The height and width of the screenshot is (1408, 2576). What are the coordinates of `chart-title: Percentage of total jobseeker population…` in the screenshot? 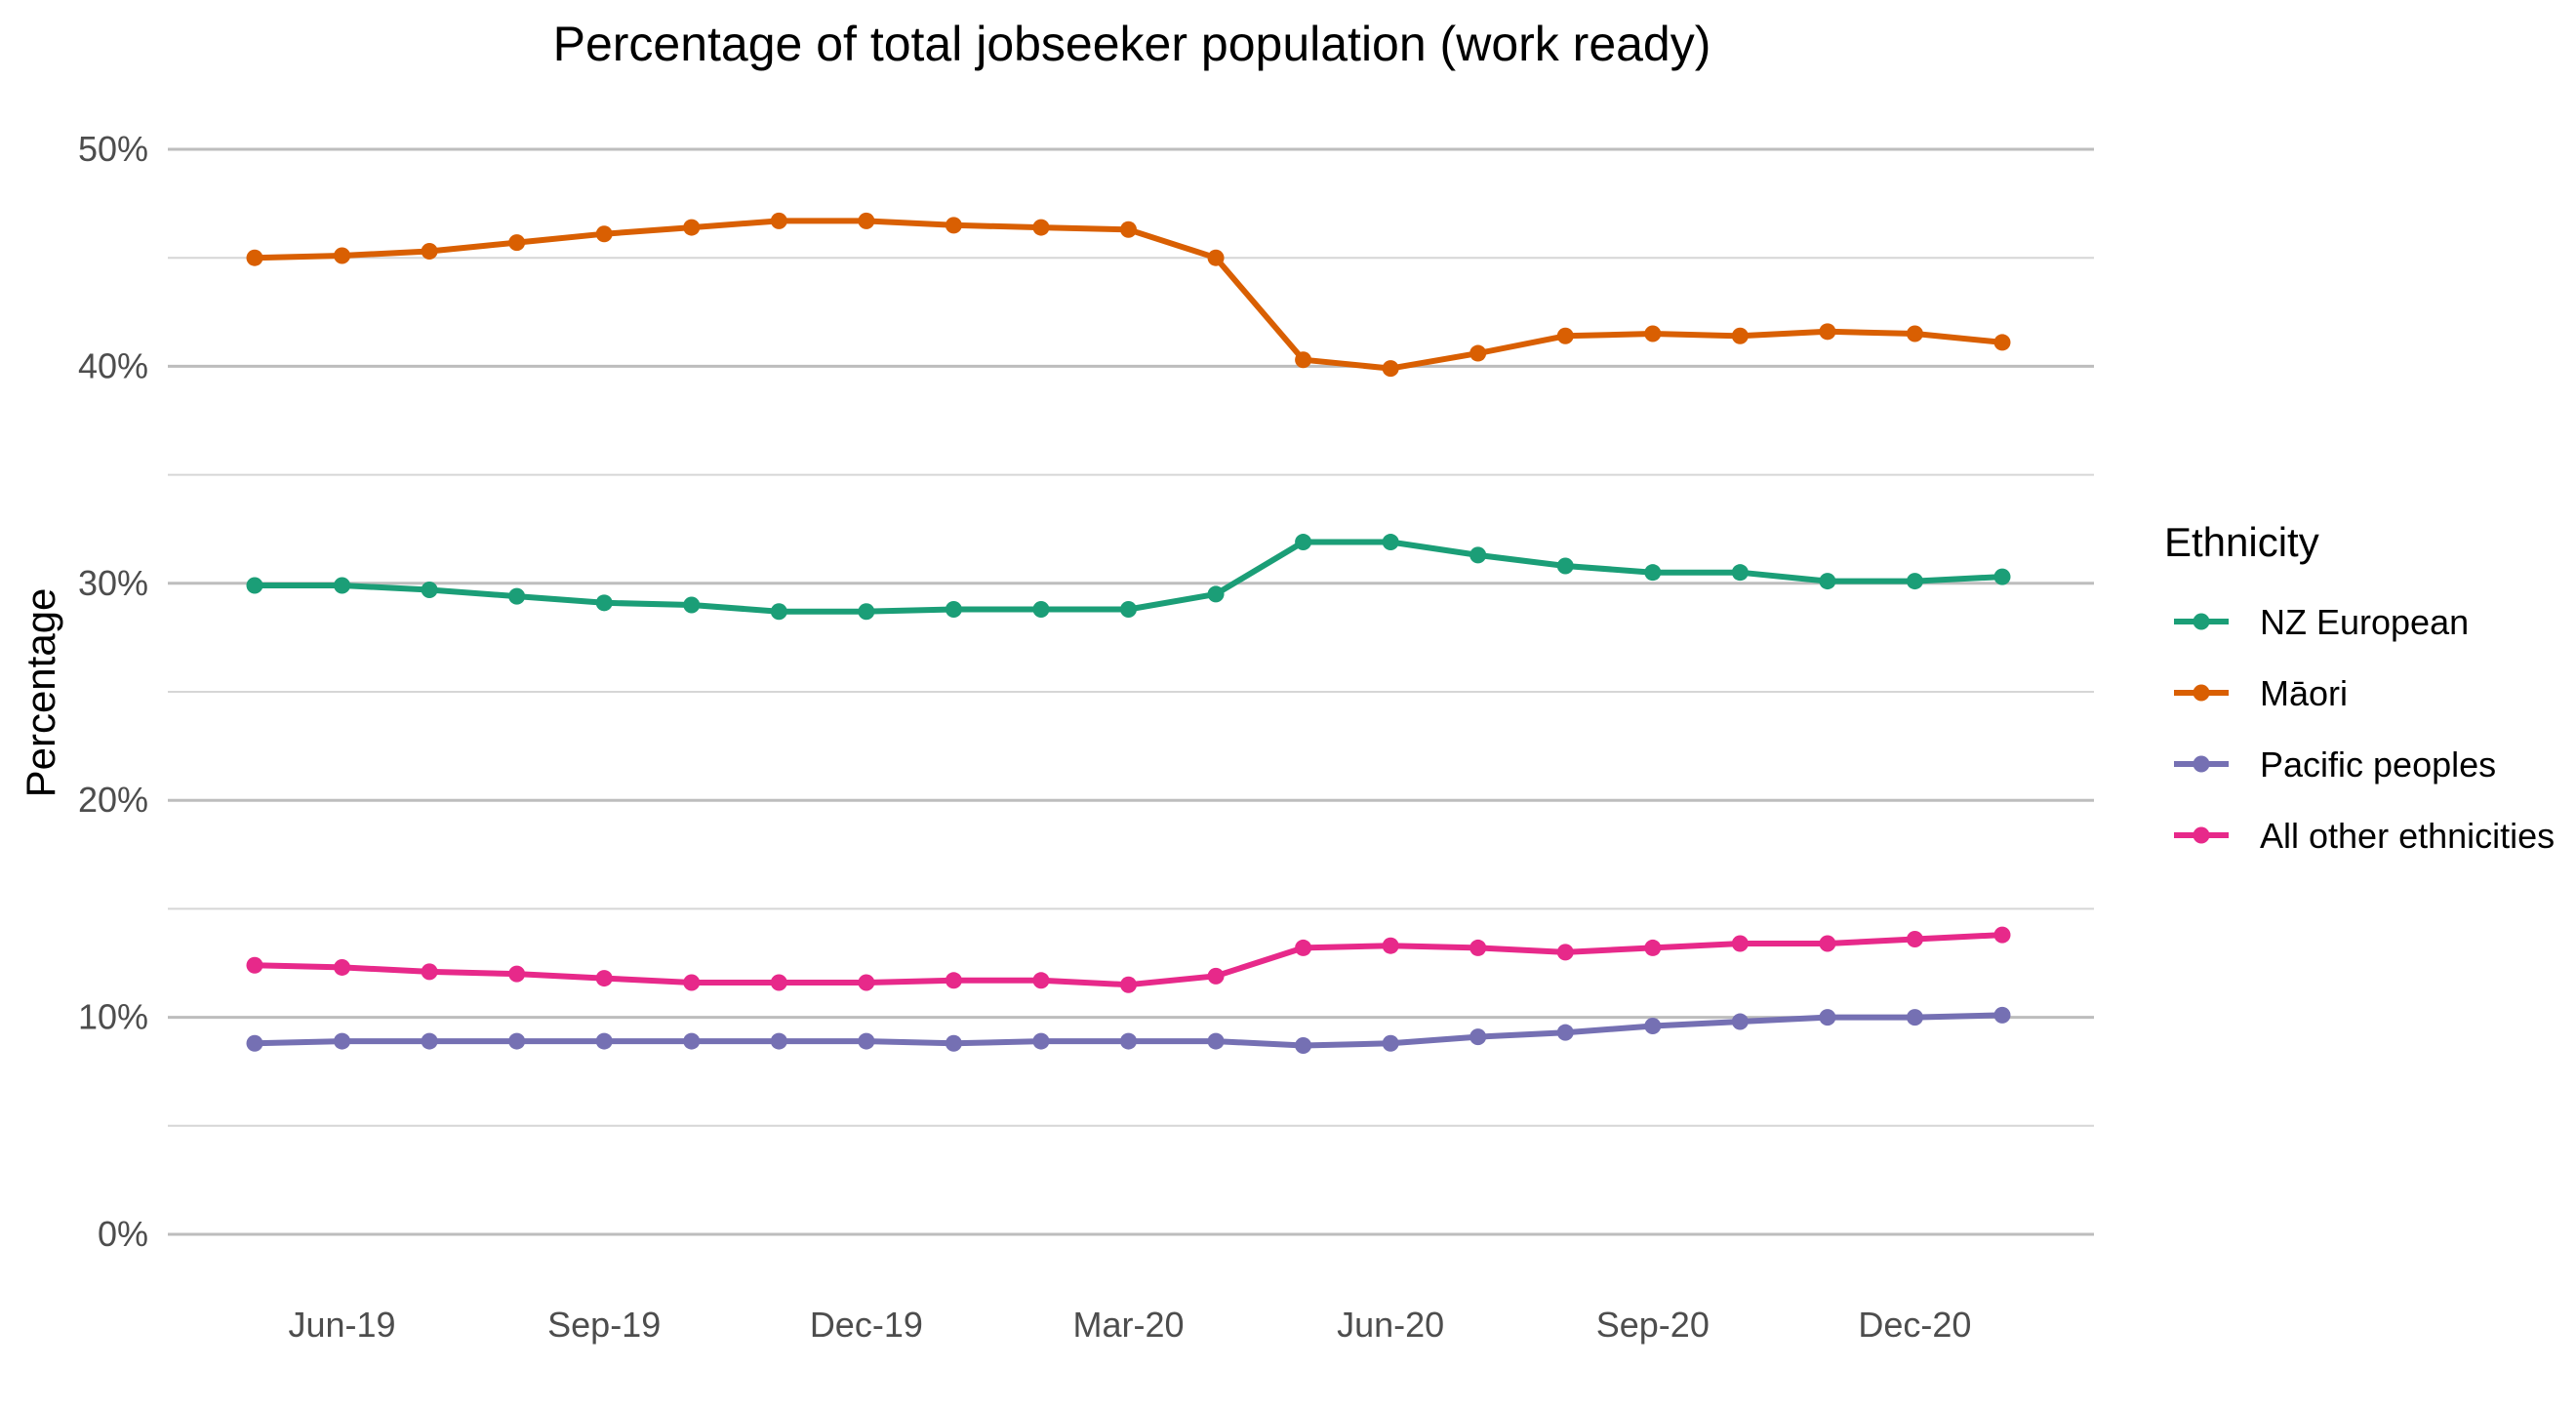 It's located at (1132, 44).